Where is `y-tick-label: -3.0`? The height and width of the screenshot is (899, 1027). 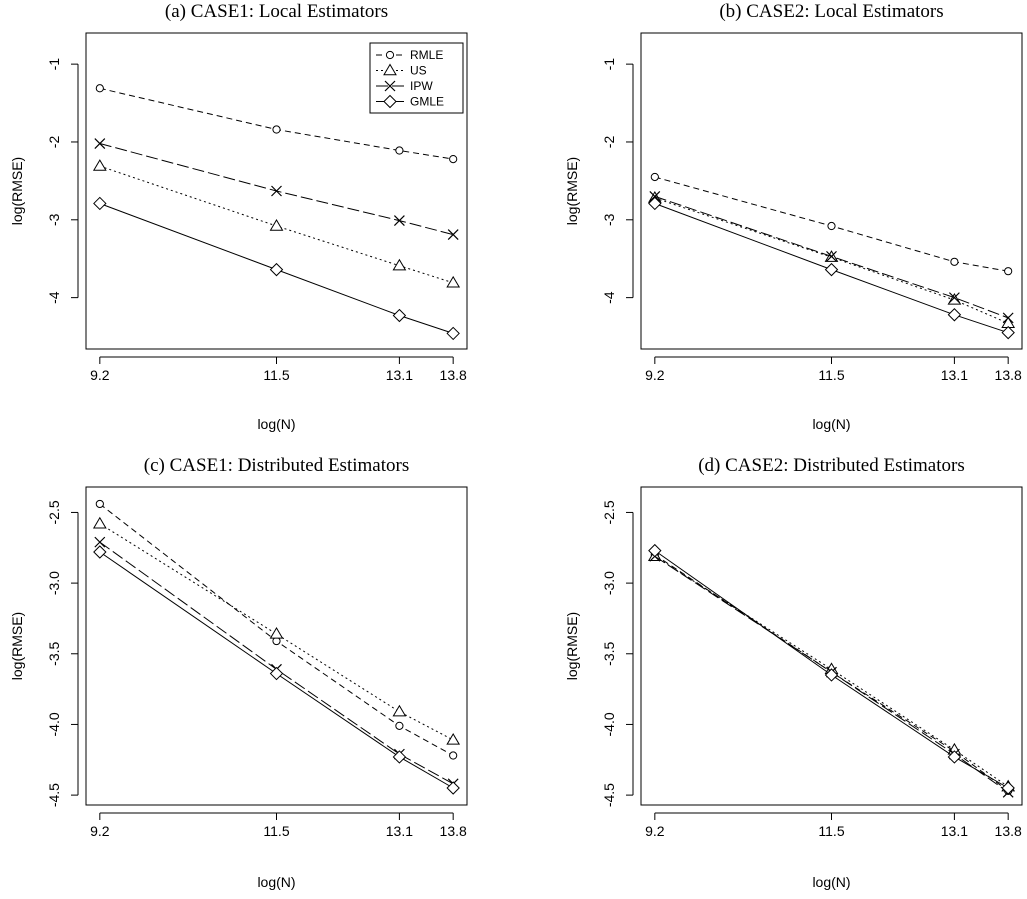 y-tick-label: -3.0 is located at coordinates (54, 583).